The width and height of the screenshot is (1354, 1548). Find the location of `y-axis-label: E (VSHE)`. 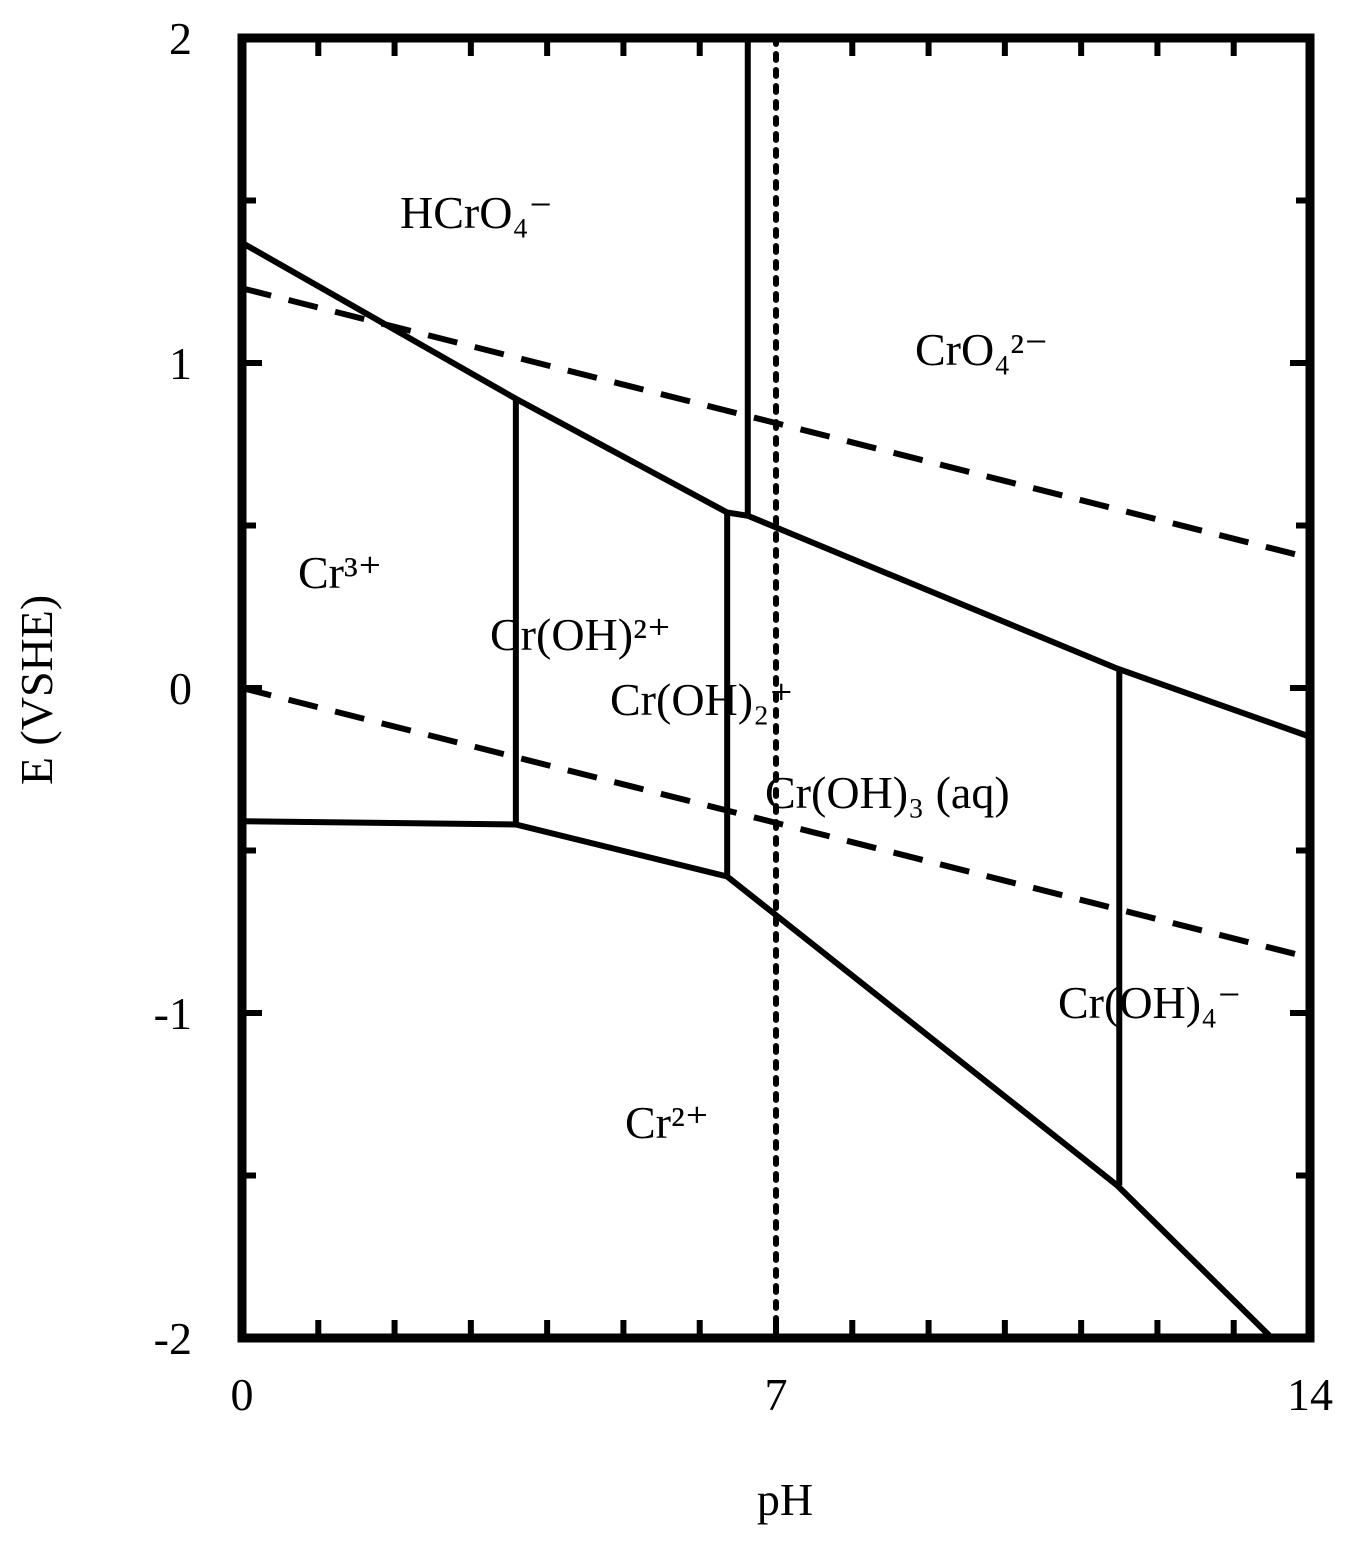

y-axis-label: E (VSHE) is located at coordinates (36, 690).